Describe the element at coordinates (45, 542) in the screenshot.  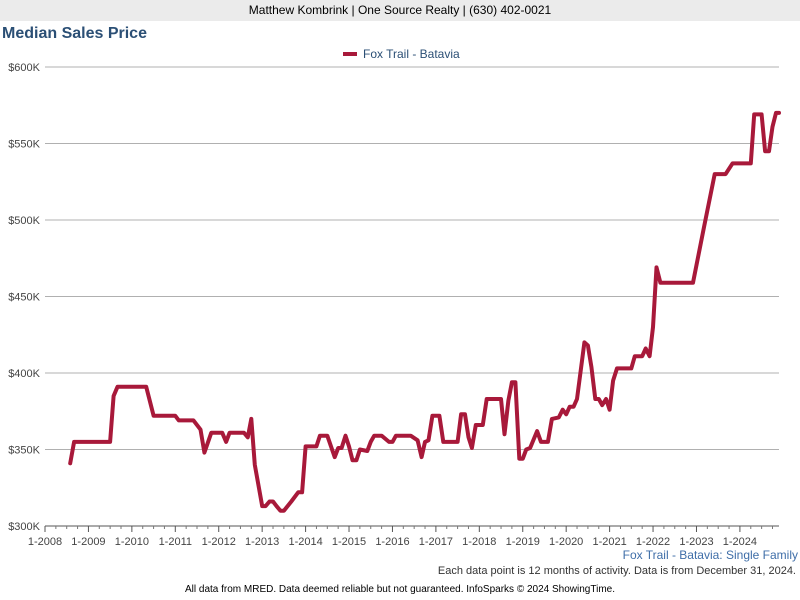
I see `x-tick-label: 1-2008` at that location.